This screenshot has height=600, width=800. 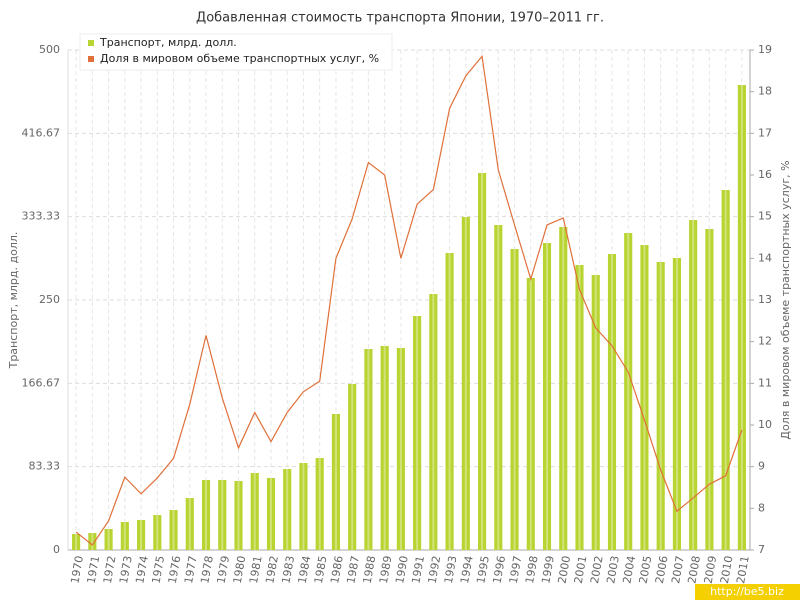 I want to click on x-tick-label: 1974, so click(x=142, y=570).